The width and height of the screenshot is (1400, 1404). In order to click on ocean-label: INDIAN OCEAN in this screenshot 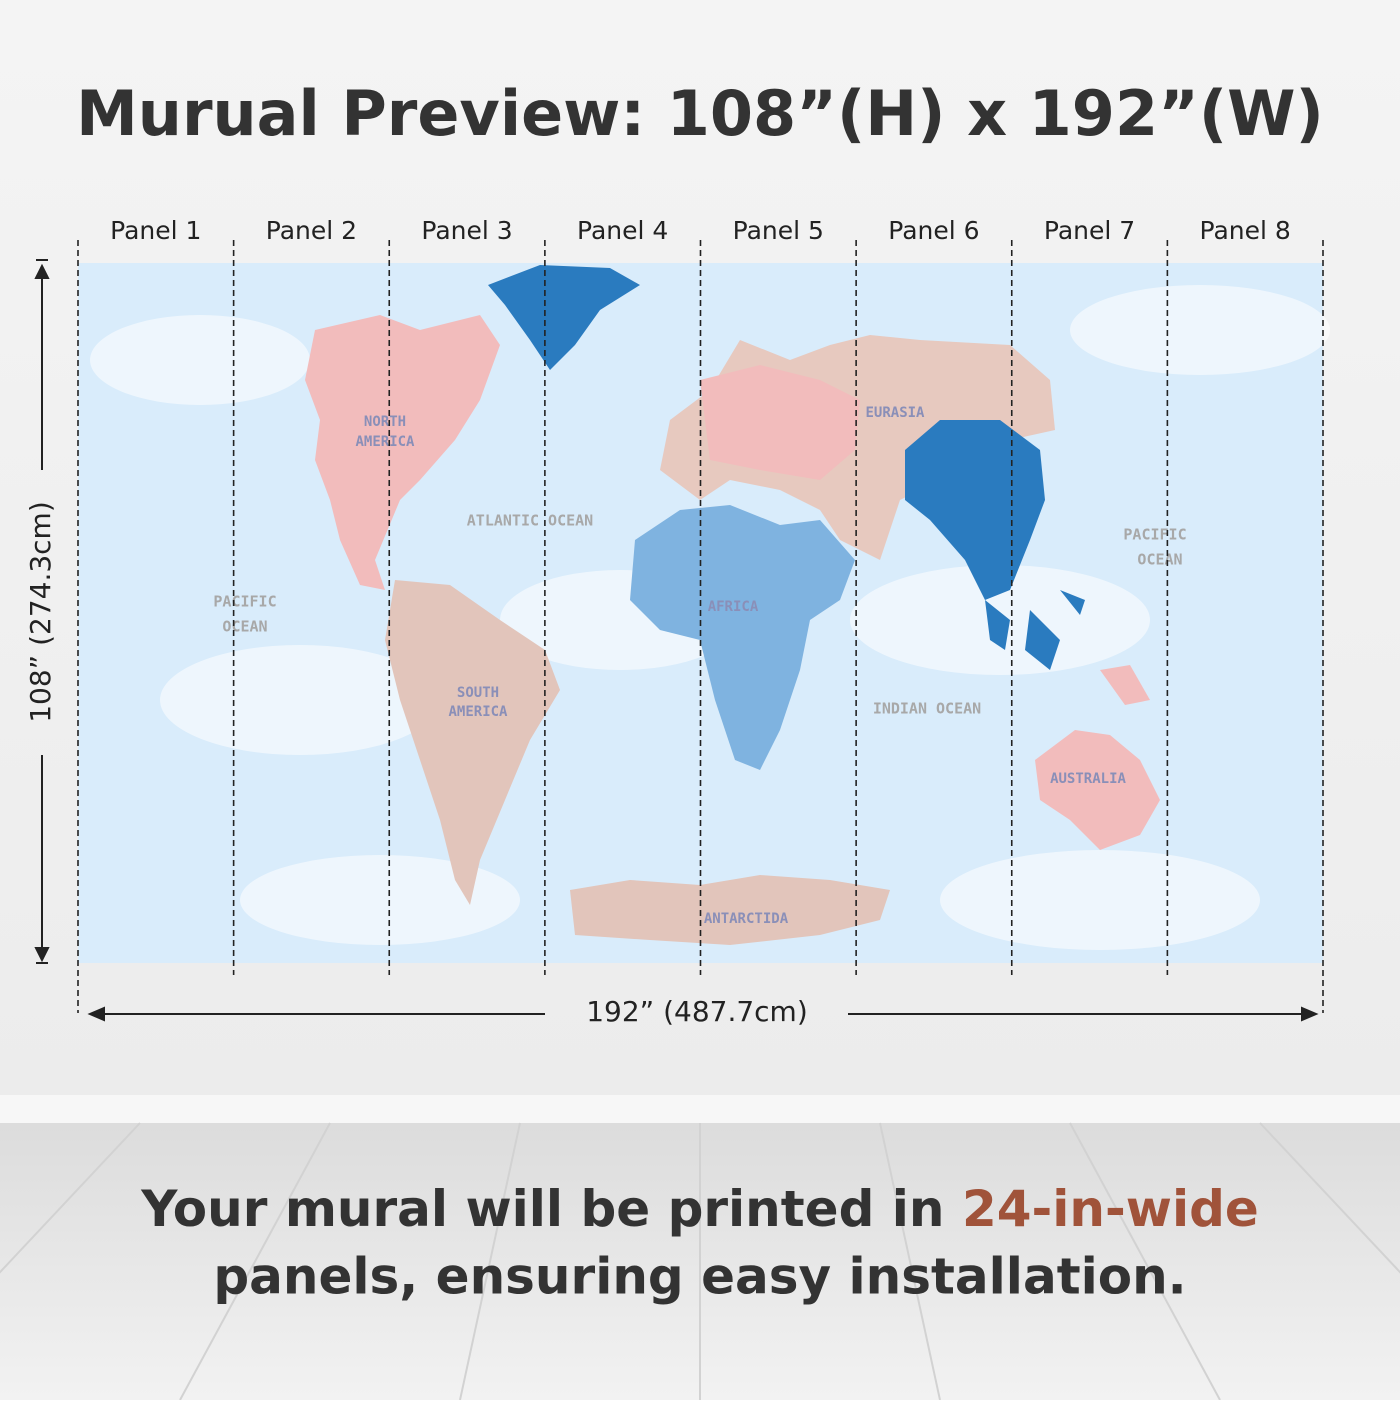, I will do `click(927, 709)`.